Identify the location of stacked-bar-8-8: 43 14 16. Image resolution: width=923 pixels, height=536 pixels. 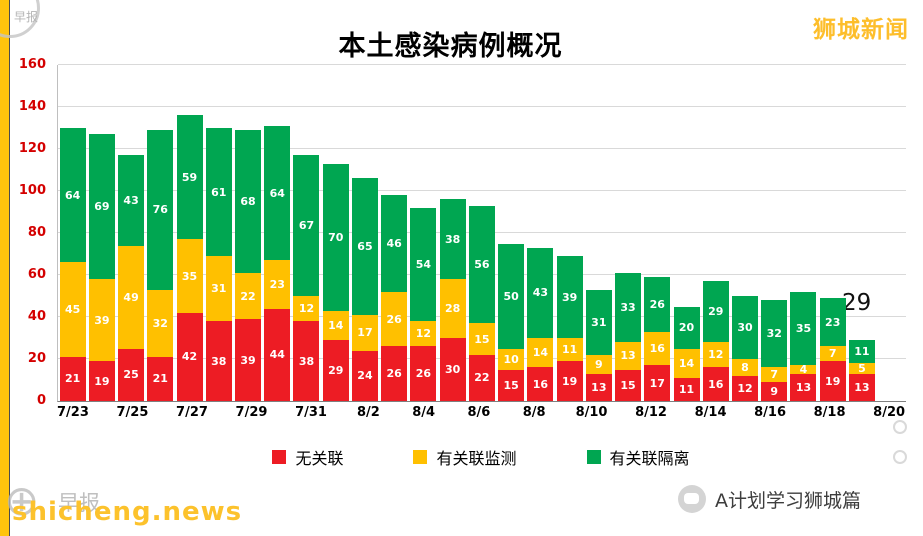
(540, 324).